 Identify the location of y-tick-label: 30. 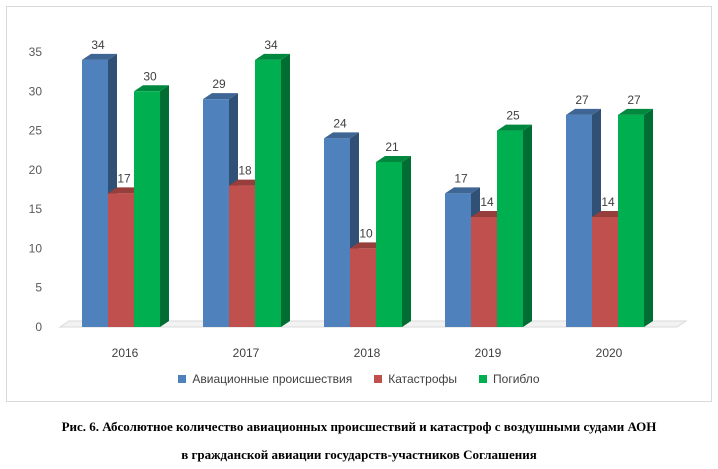
(36, 91).